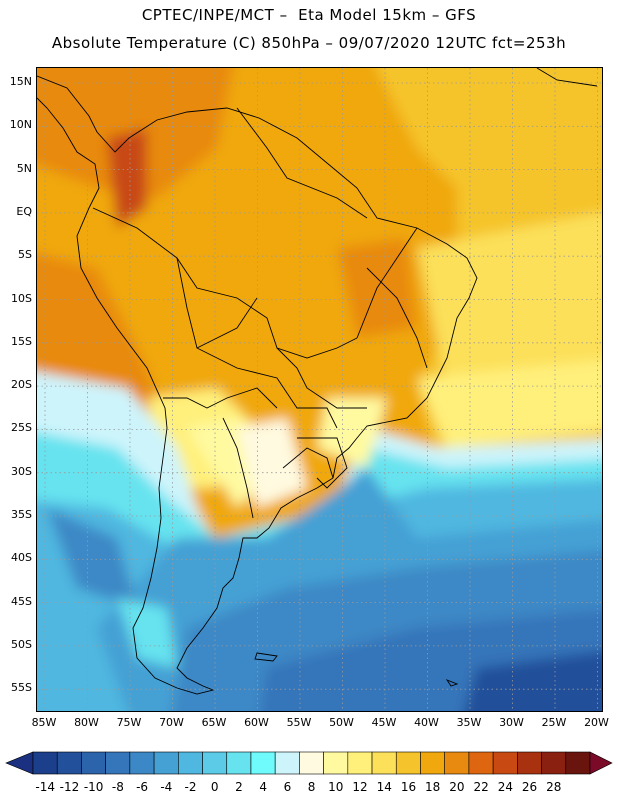  I want to click on map-title-line-1: CPTEC/INPE/MCT – Eta Model 15km – GFS, so click(309, 15).